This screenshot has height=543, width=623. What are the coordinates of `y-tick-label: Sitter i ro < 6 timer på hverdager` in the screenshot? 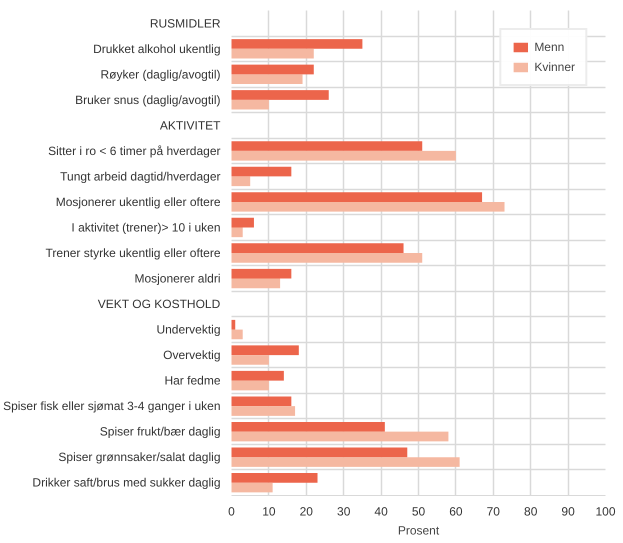 It's located at (134, 151).